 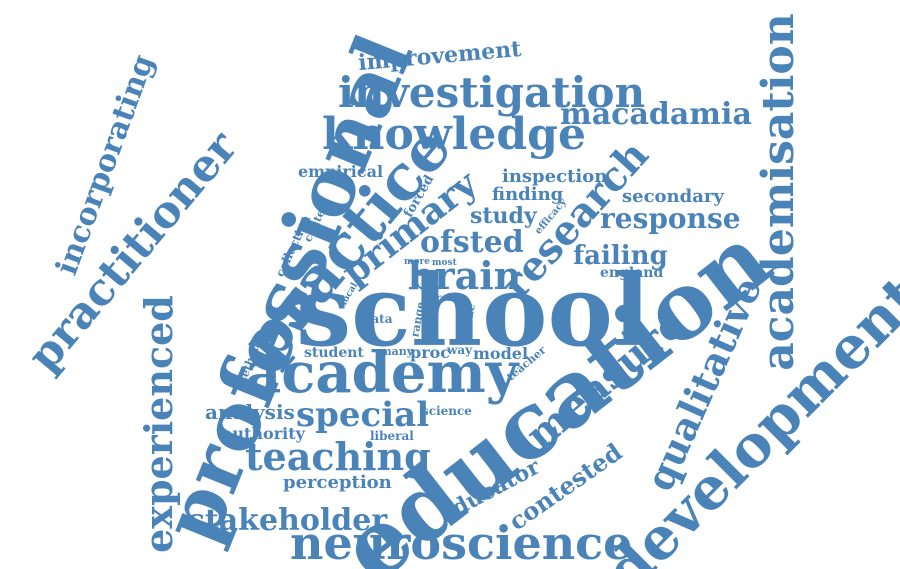 I want to click on word-role: role, so click(x=447, y=298).